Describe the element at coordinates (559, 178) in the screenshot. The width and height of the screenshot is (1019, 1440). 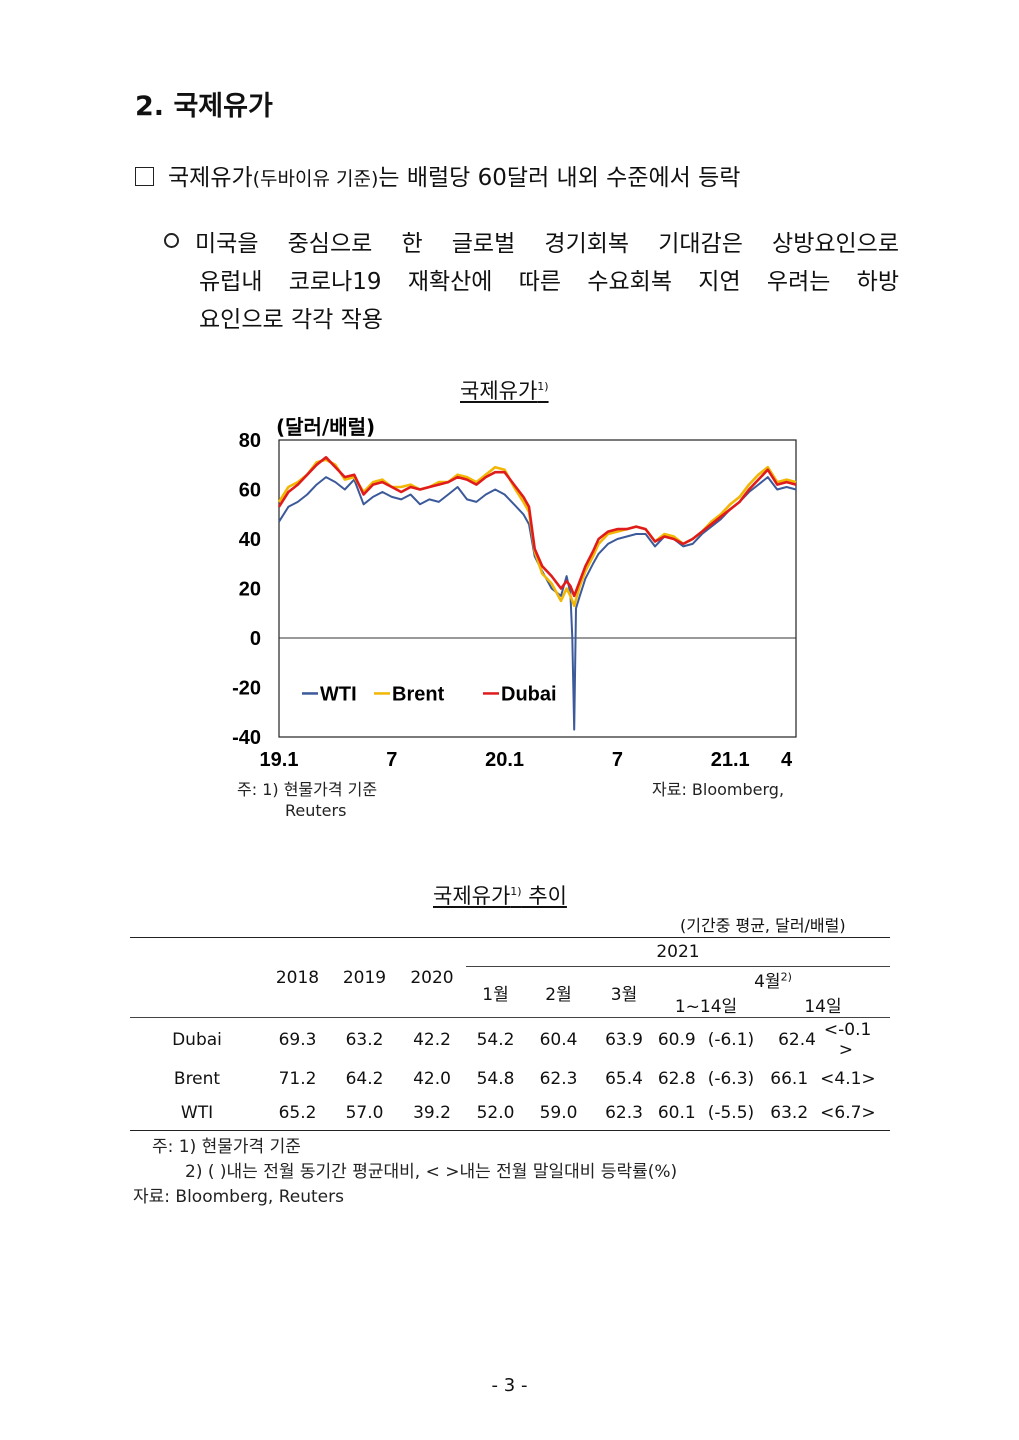
I see `bullet-rest: 는 배럴당 60달러 내외 수준에서 등락` at that location.